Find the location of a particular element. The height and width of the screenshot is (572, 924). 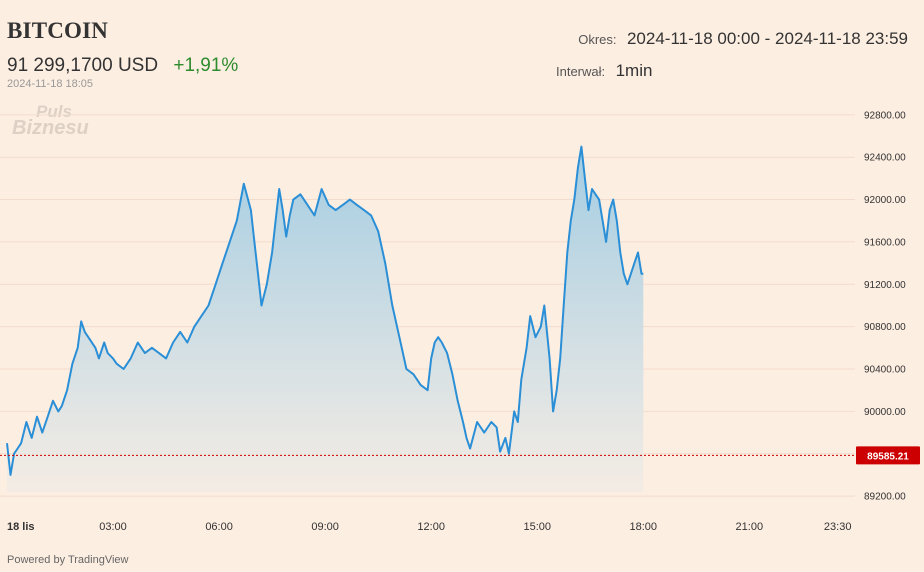

y-tick-label: 91600.00 is located at coordinates (885, 242).